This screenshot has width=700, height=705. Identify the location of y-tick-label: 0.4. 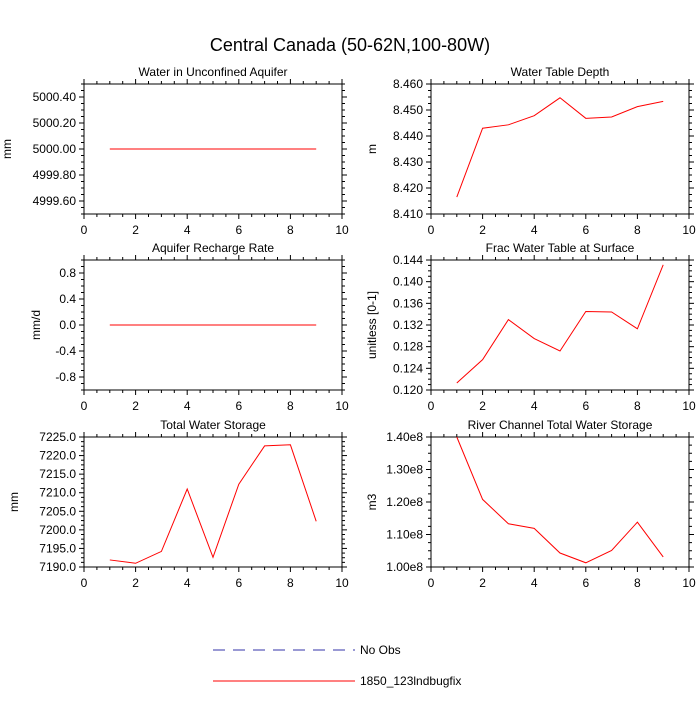
(67, 299).